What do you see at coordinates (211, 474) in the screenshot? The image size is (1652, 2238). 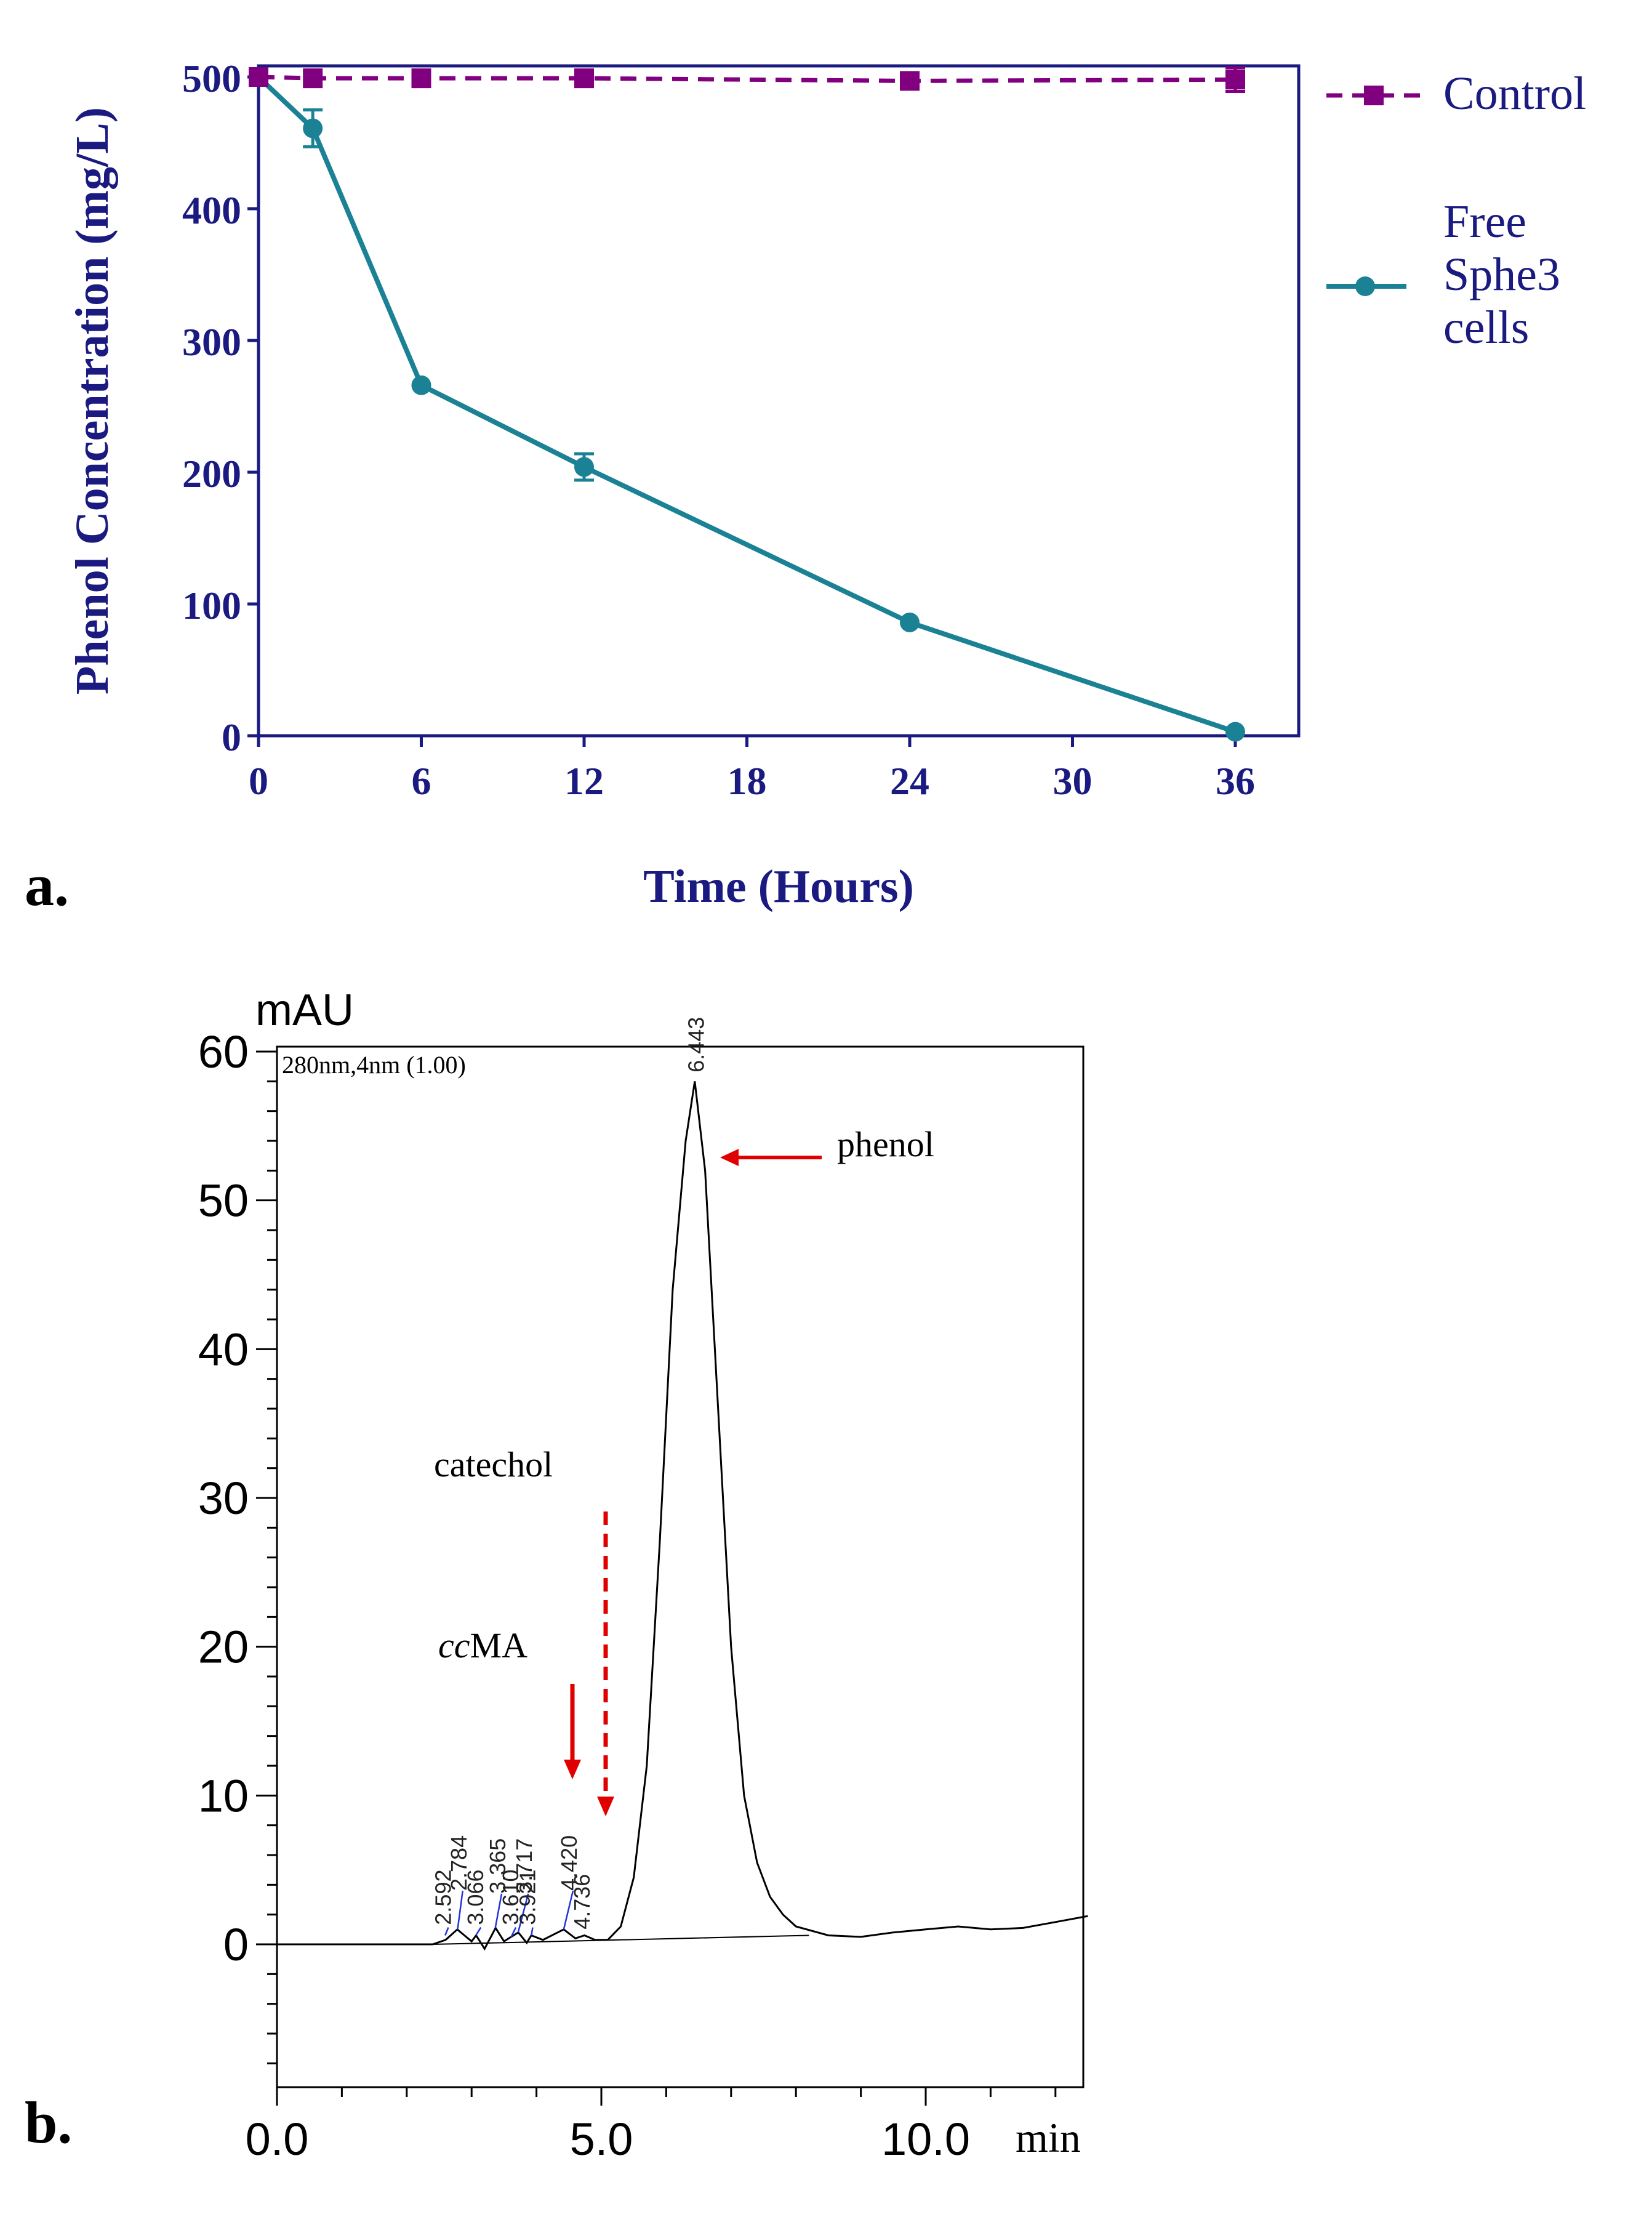 I see `y-tick-label: 200` at bounding box center [211, 474].